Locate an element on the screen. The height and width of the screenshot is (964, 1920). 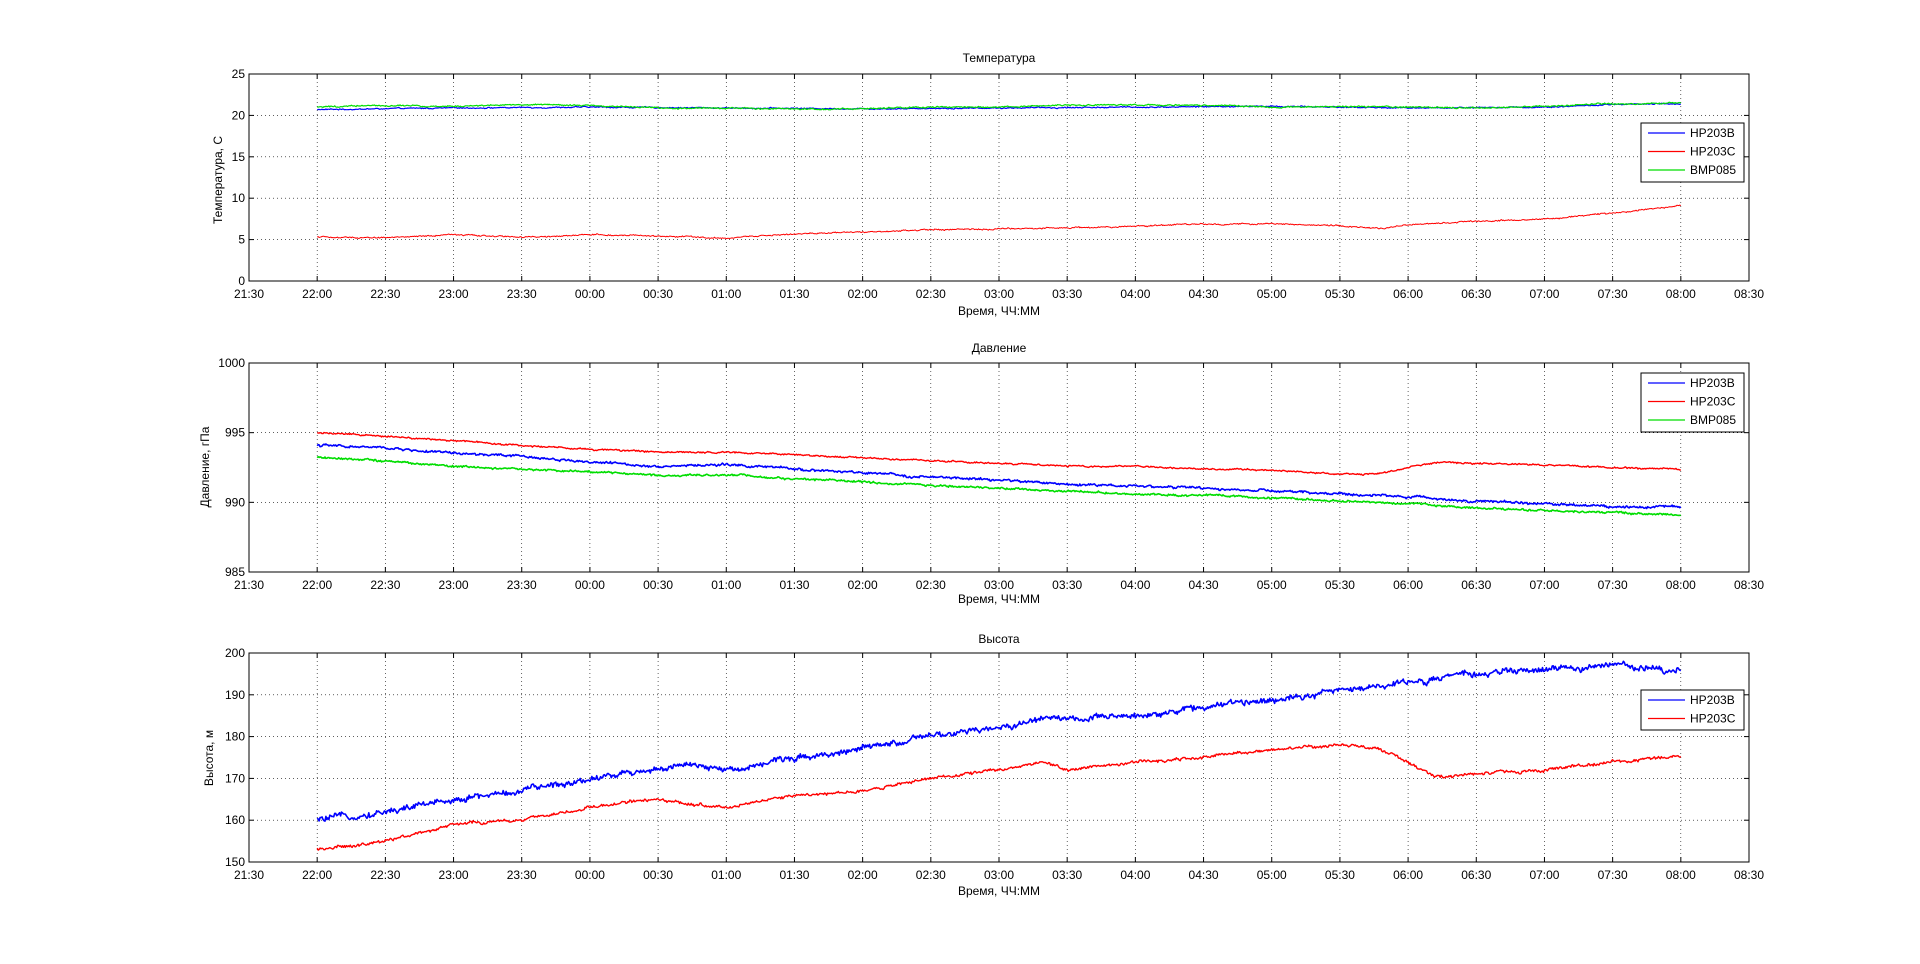
altitude-x-tick-label: 07:00 is located at coordinates (1544, 875).